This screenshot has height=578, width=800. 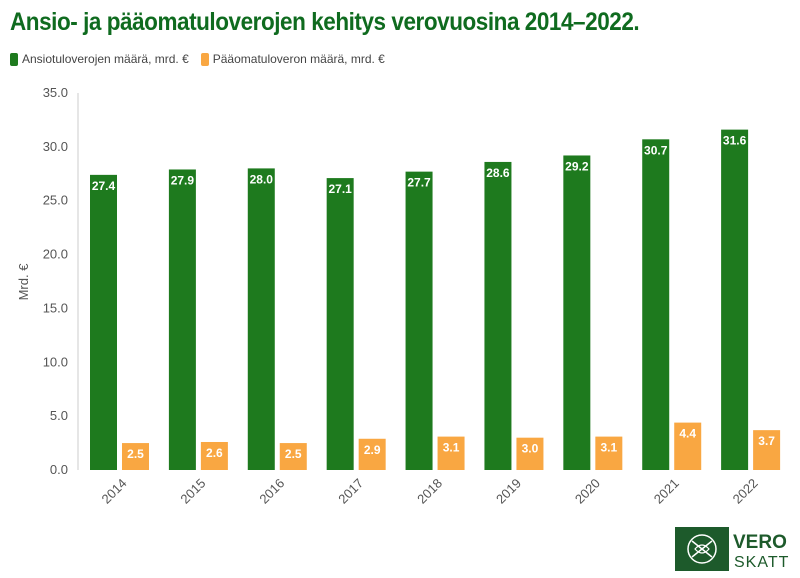 What do you see at coordinates (340, 324) in the screenshot?
I see `bar-1-2017` at bounding box center [340, 324].